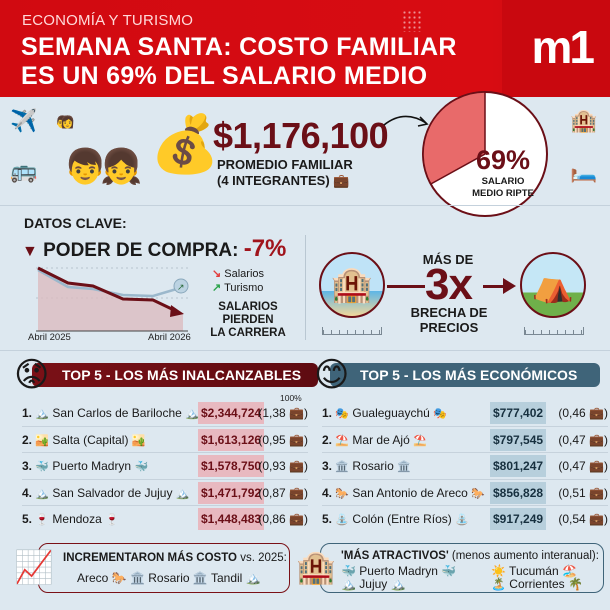  I want to click on brecha-label-line-1: BRECHA DE, so click(449, 312).